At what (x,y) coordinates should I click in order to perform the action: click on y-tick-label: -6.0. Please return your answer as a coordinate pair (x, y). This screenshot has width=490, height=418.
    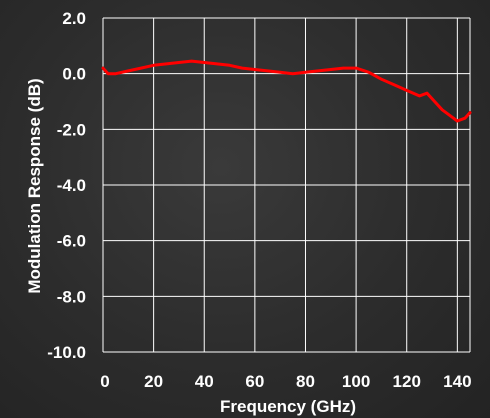
    Looking at the image, I should click on (71, 241).